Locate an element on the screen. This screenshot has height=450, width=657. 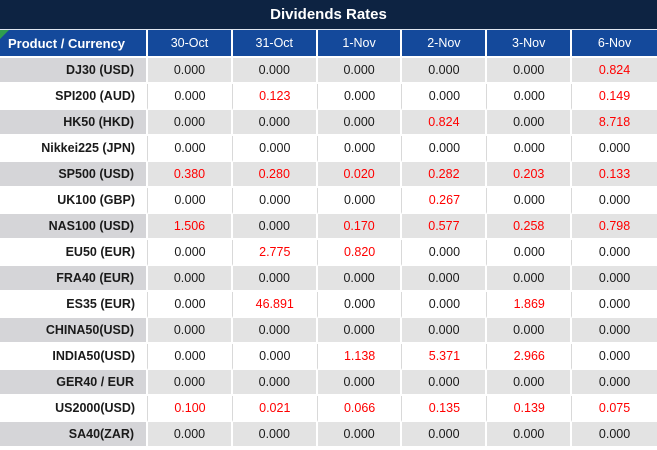
value-cell: 0.380 is located at coordinates (190, 175).